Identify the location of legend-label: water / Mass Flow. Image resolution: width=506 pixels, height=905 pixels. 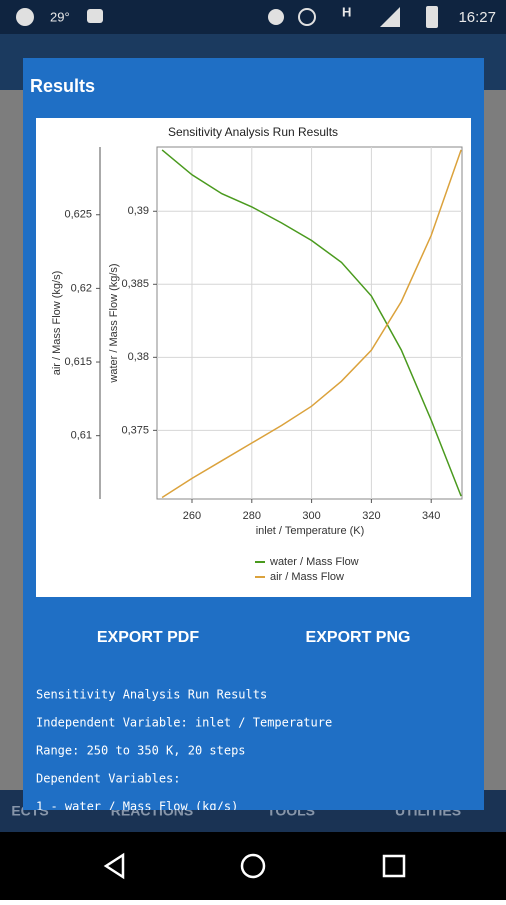
(314, 562).